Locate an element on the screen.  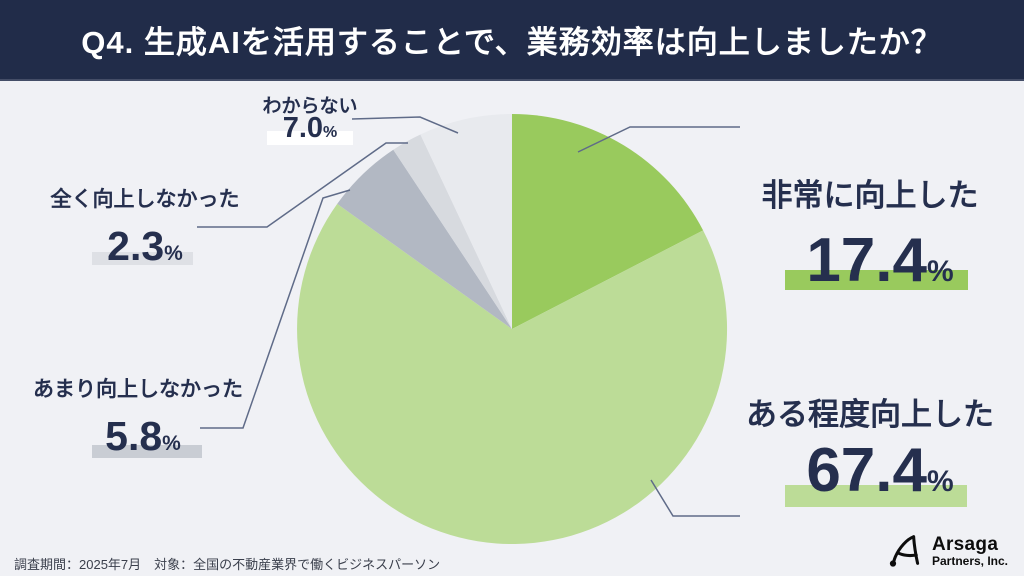
page-title: Q4. 生成AIを活用することで、業務効率は向上しましたか？ is located at coordinates (512, 42).